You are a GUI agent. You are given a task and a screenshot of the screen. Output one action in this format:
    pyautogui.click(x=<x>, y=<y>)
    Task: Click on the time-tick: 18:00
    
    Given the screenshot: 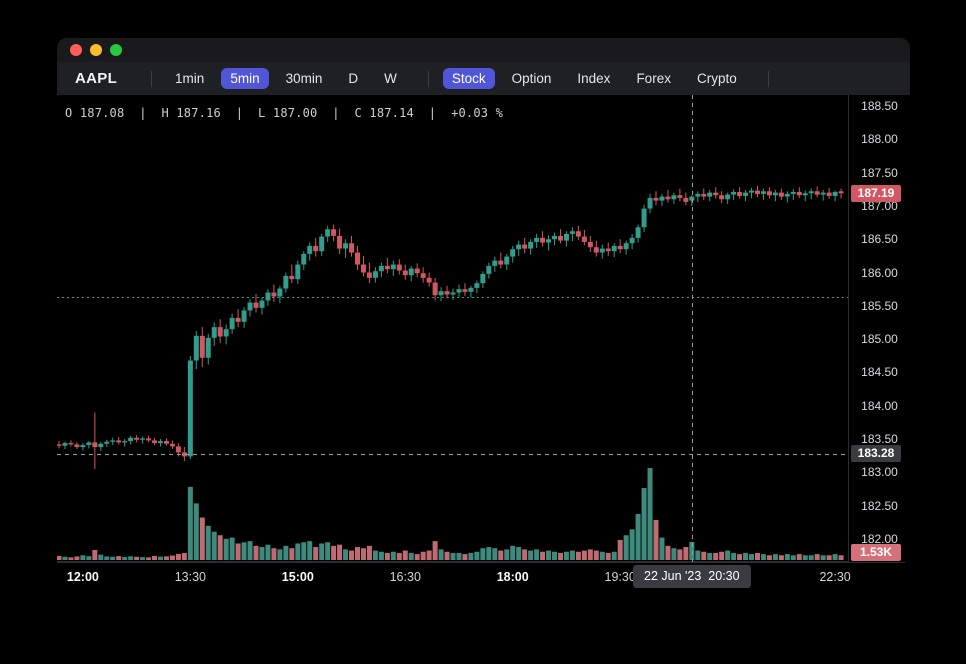 What is the action you would take?
    pyautogui.click(x=512, y=577)
    